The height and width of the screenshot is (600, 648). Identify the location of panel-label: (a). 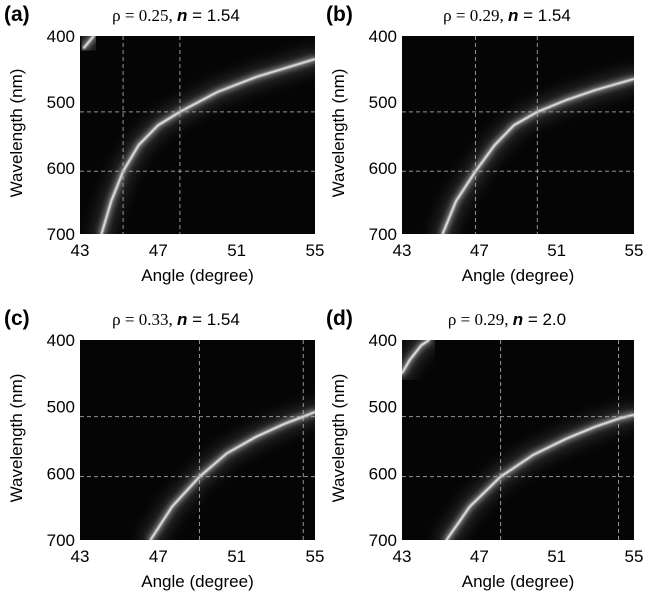
(17, 14).